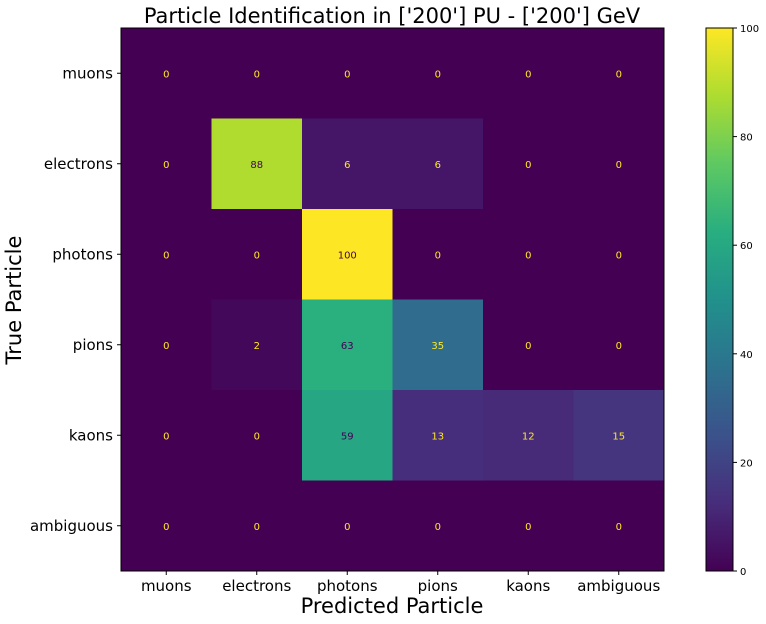 This screenshot has height=624, width=766. What do you see at coordinates (91, 435) in the screenshot?
I see `y-tick-label: kaons` at bounding box center [91, 435].